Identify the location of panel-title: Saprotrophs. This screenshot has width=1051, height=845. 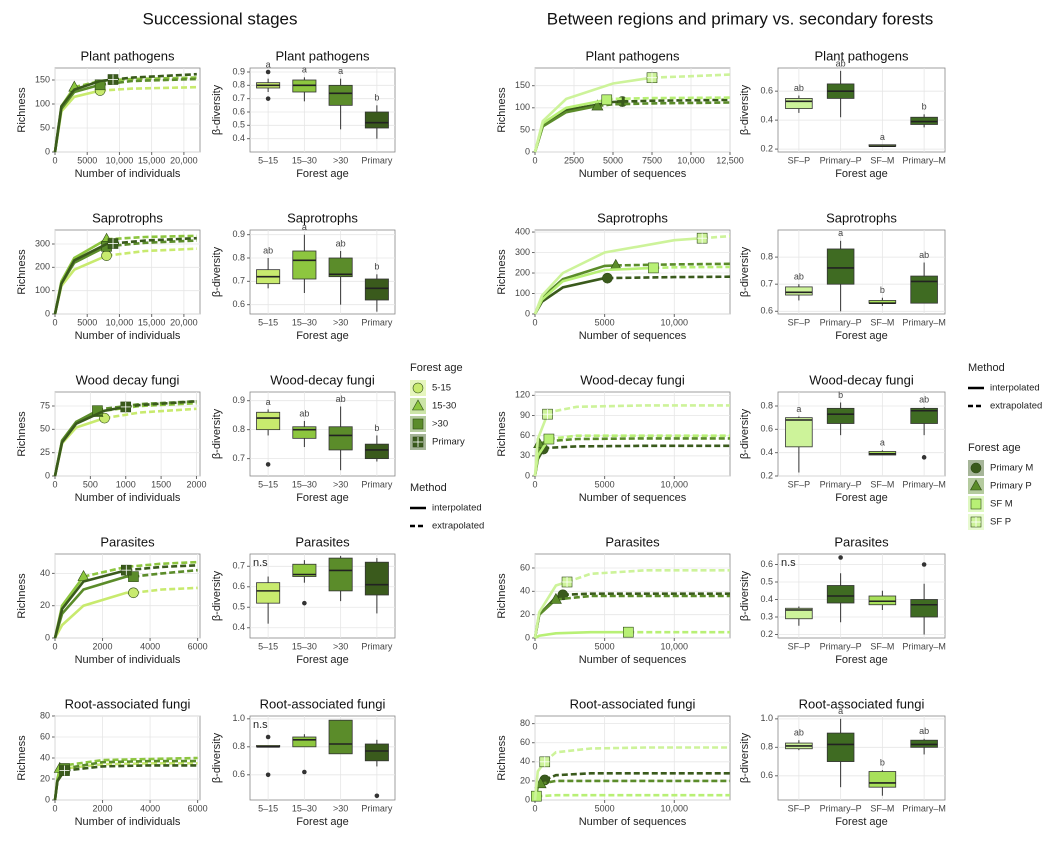
(861, 217).